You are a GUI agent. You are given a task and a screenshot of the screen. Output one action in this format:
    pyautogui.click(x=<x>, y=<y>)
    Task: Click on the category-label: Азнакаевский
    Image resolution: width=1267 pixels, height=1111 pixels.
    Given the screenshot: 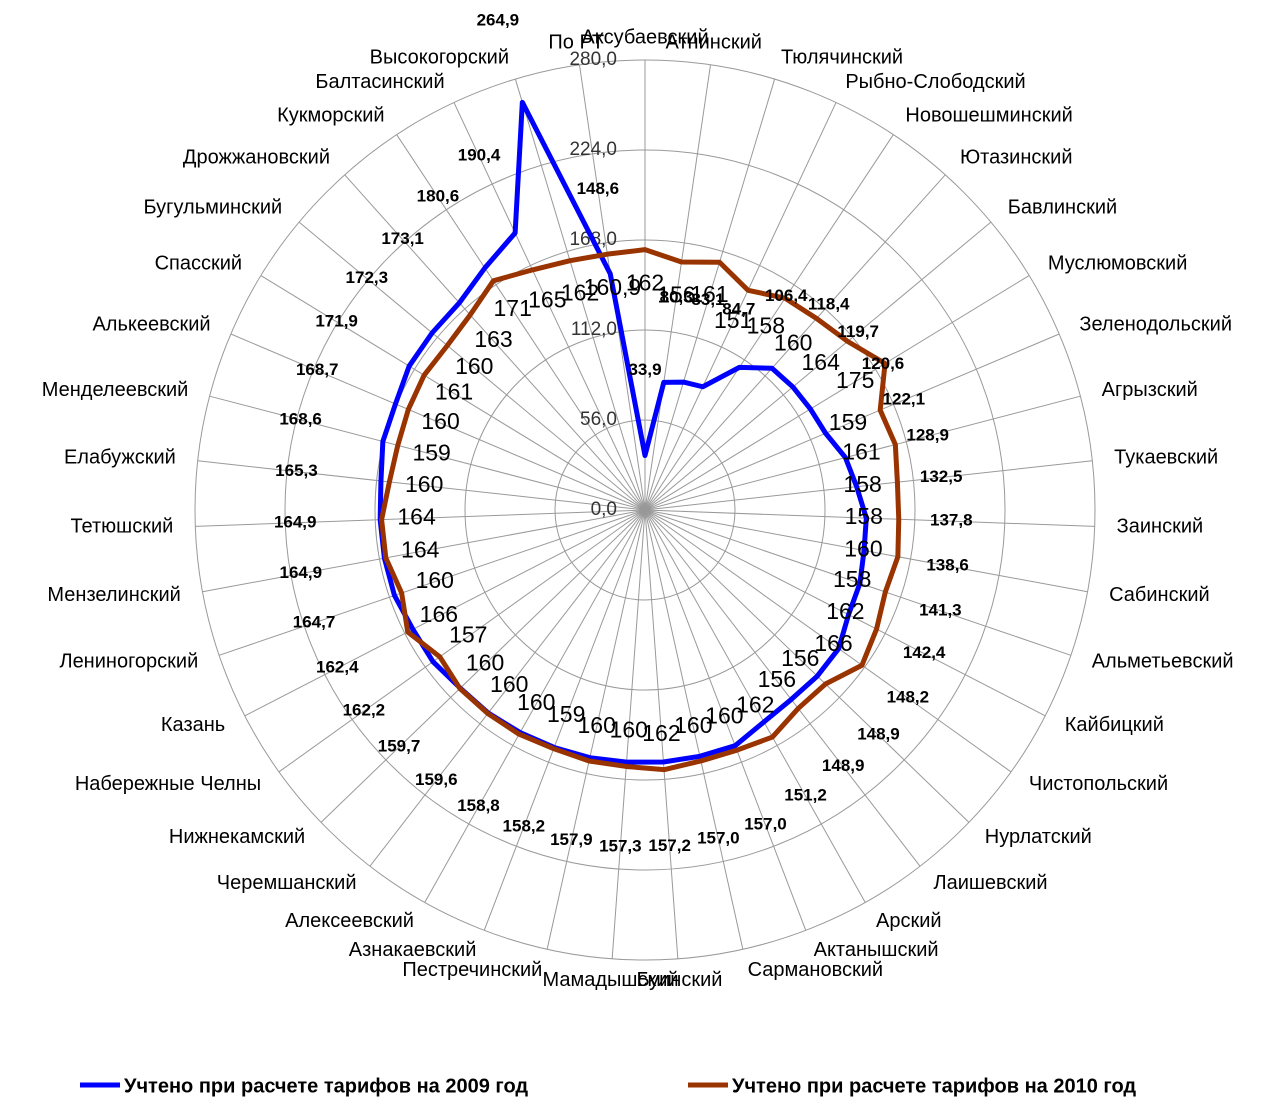 What is the action you would take?
    pyautogui.click(x=413, y=950)
    